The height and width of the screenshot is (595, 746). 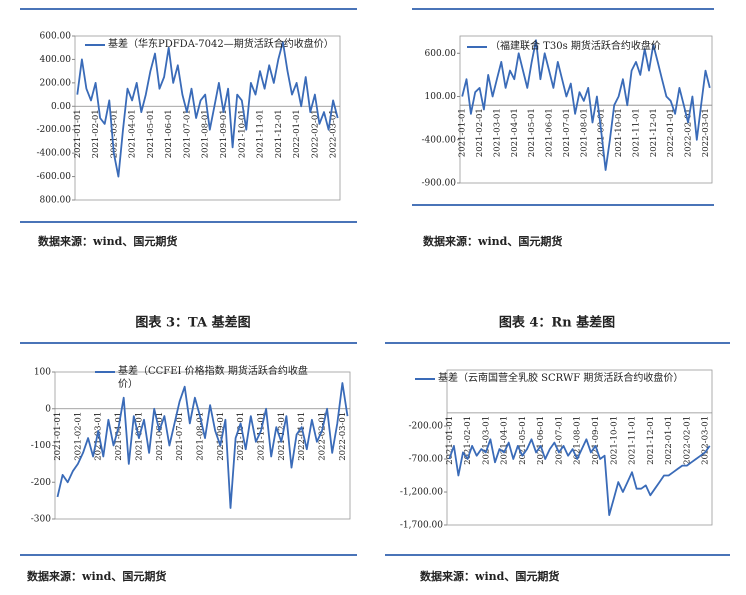 What do you see at coordinates (192, 323) in the screenshot?
I see `chart-title: 图表 3：TA 基差图` at bounding box center [192, 323].